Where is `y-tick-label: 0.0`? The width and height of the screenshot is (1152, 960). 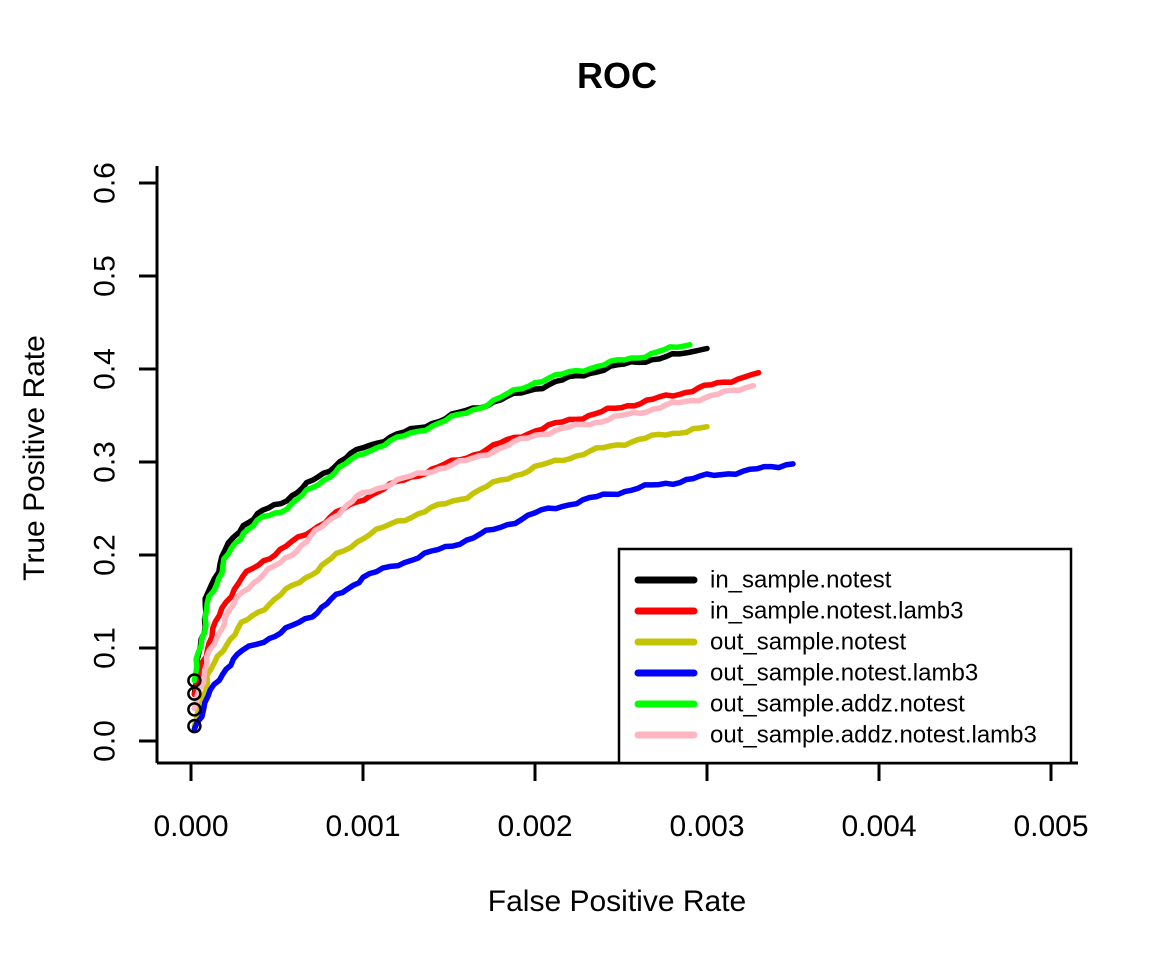 y-tick-label: 0.0 is located at coordinates (105, 741).